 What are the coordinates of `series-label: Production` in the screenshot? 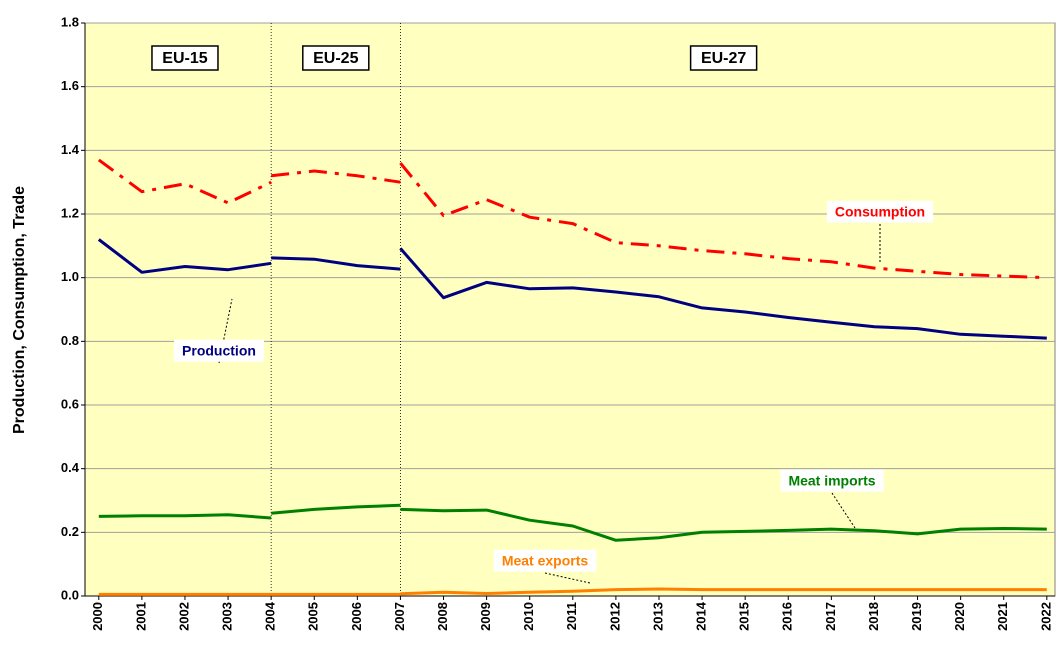 It's located at (219, 351).